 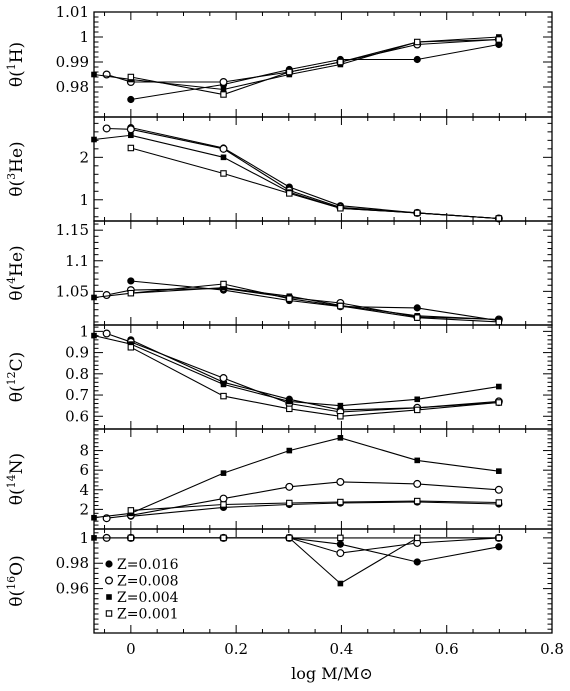 I want to click on x-tick-label: 0.8, so click(x=552, y=649).